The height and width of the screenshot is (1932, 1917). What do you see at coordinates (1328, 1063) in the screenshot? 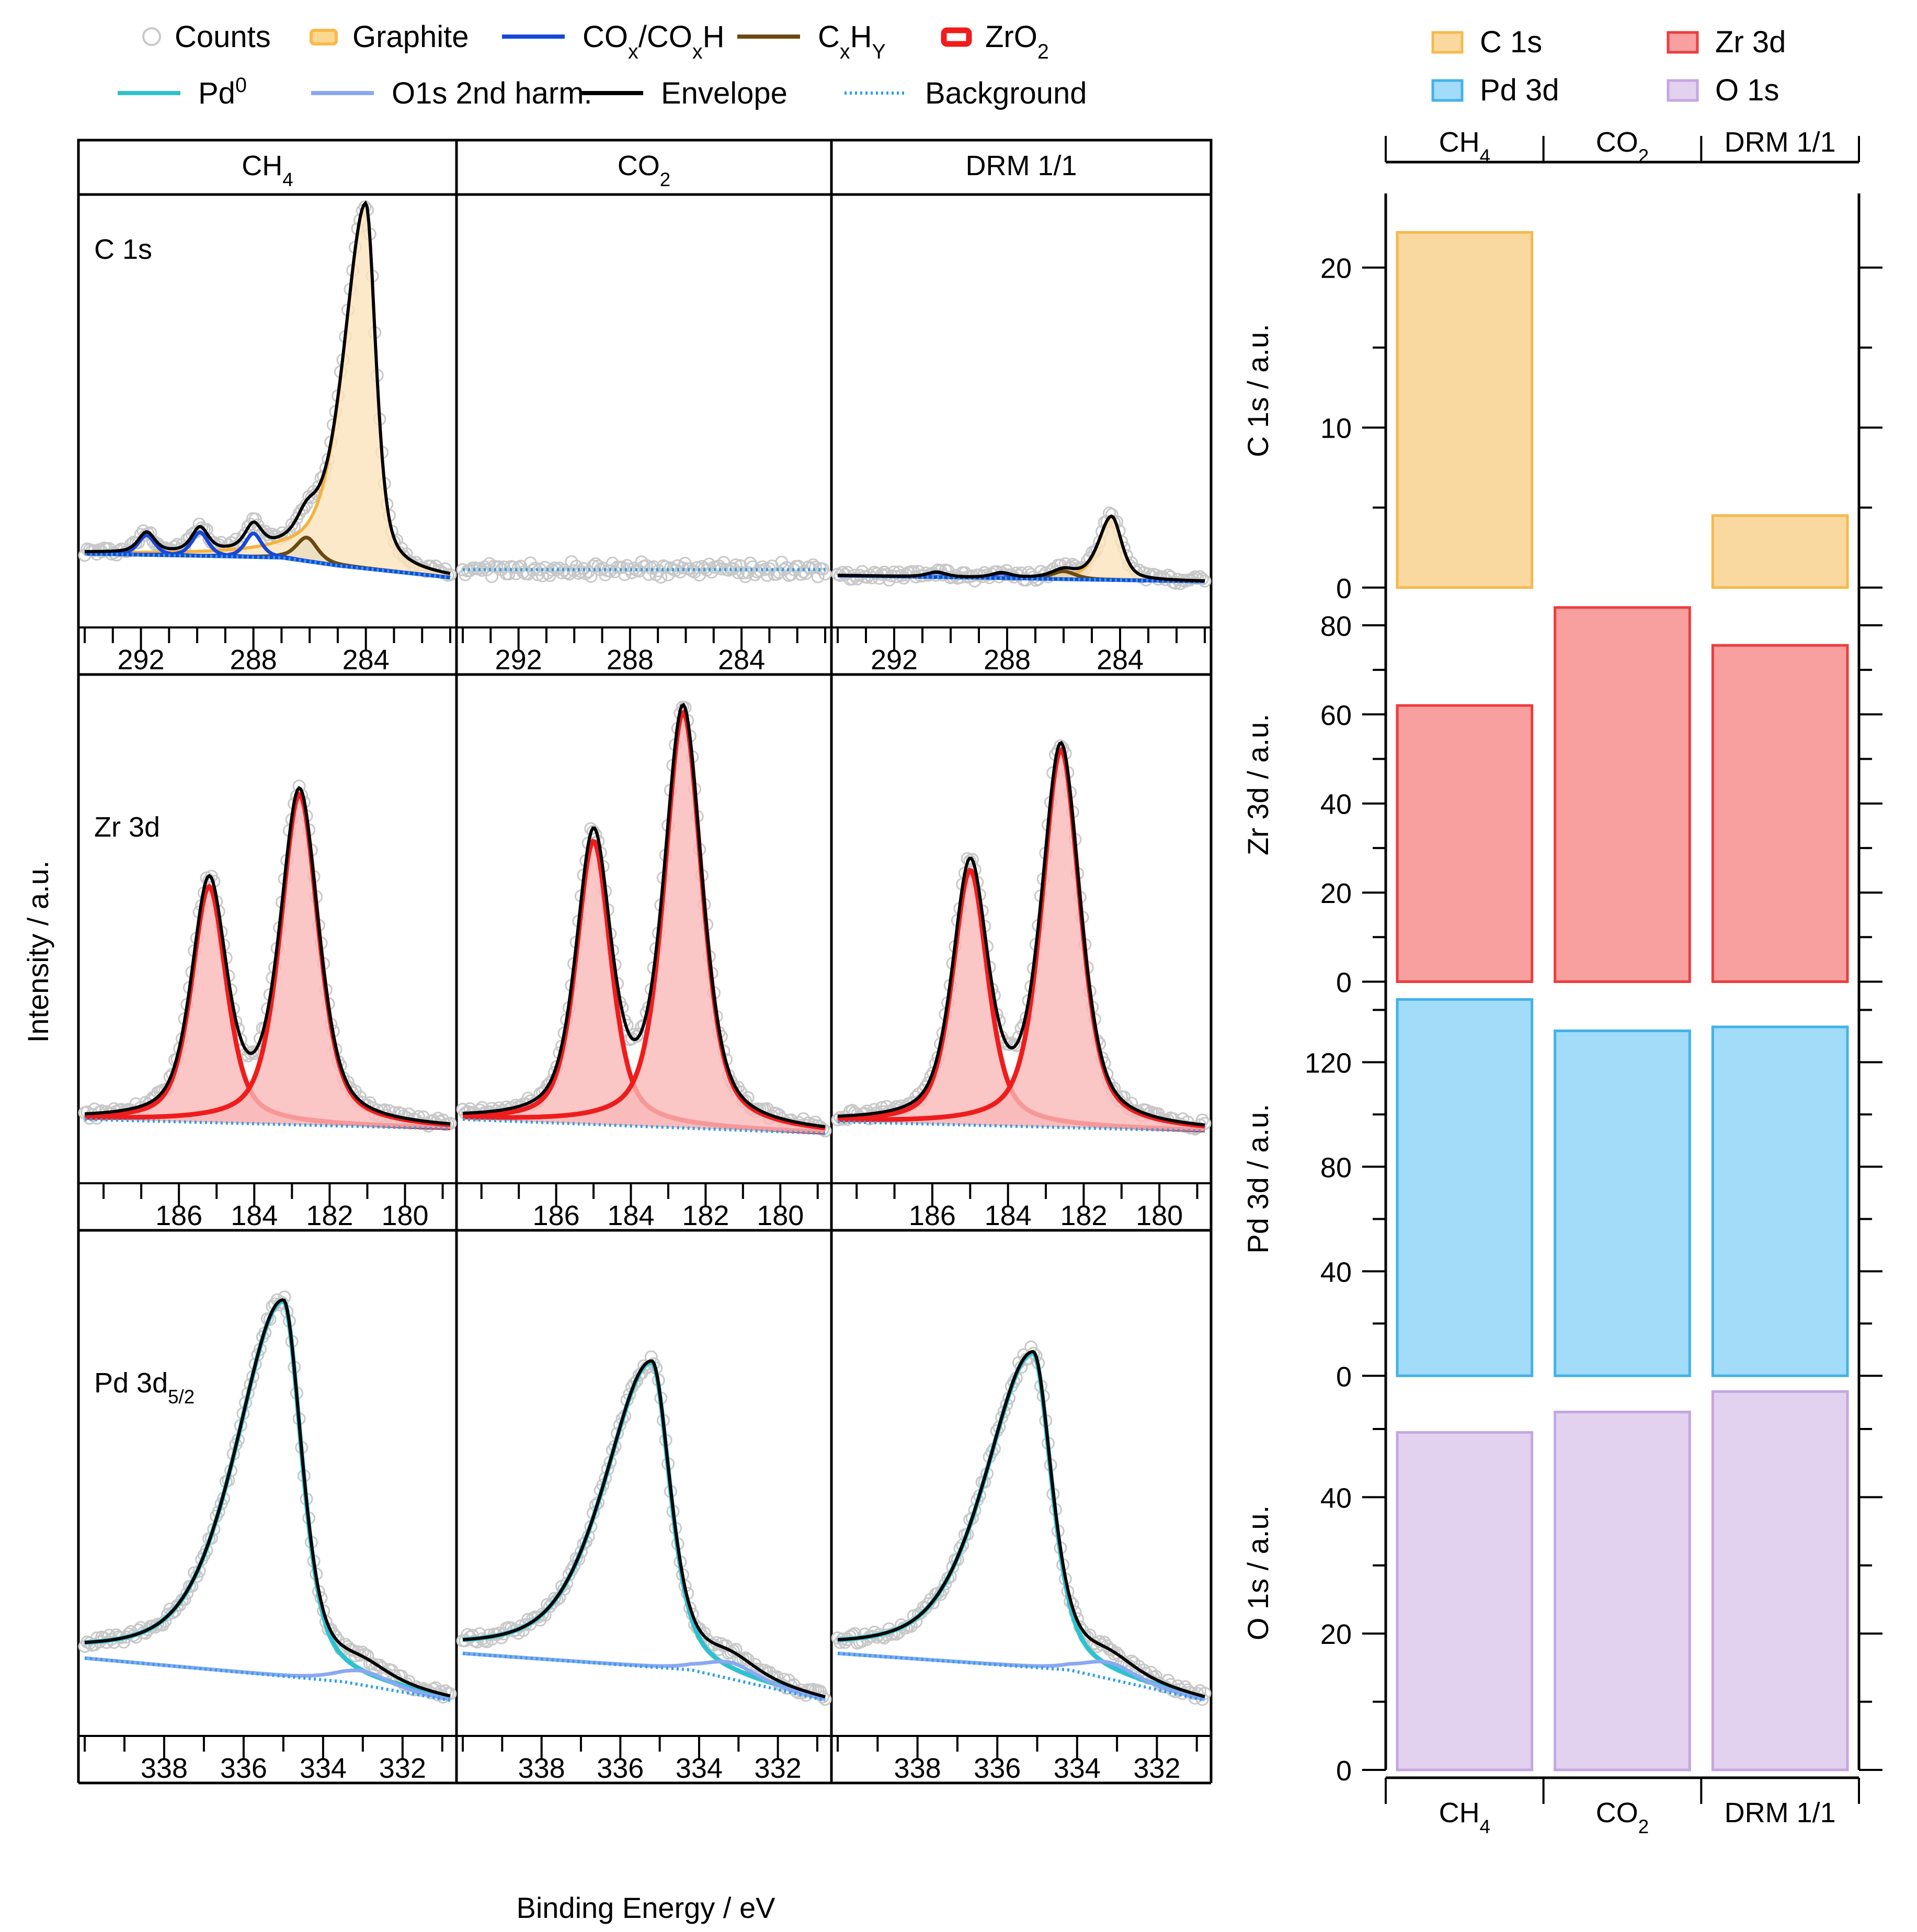
I see `y-tick-label: 120` at bounding box center [1328, 1063].